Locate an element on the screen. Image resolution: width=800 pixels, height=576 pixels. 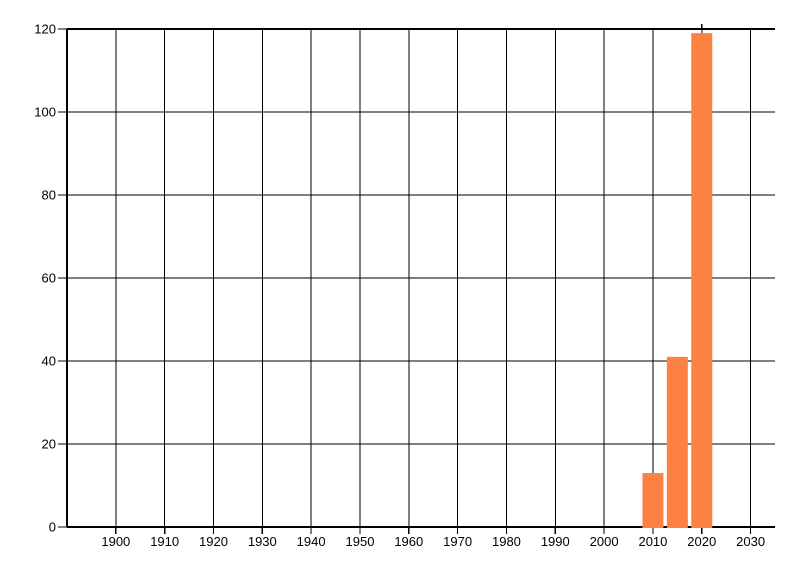
x-tick-label: 2000 is located at coordinates (604, 541).